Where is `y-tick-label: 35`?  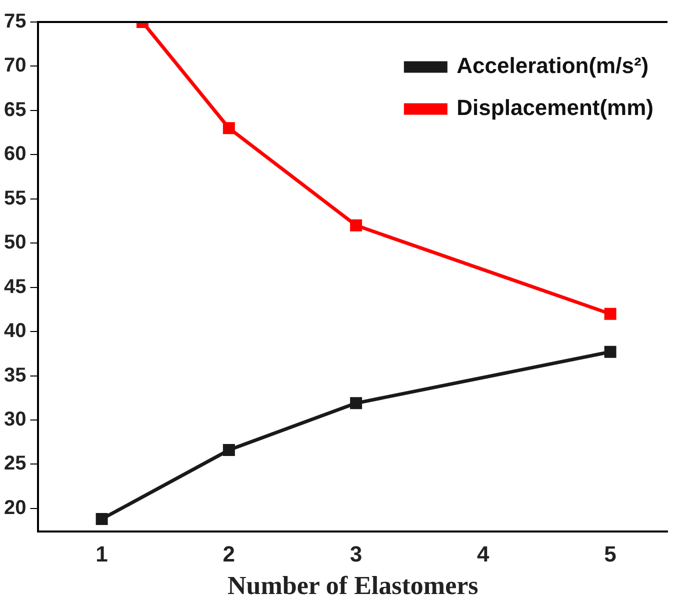
y-tick-label: 35 is located at coordinates (15, 375).